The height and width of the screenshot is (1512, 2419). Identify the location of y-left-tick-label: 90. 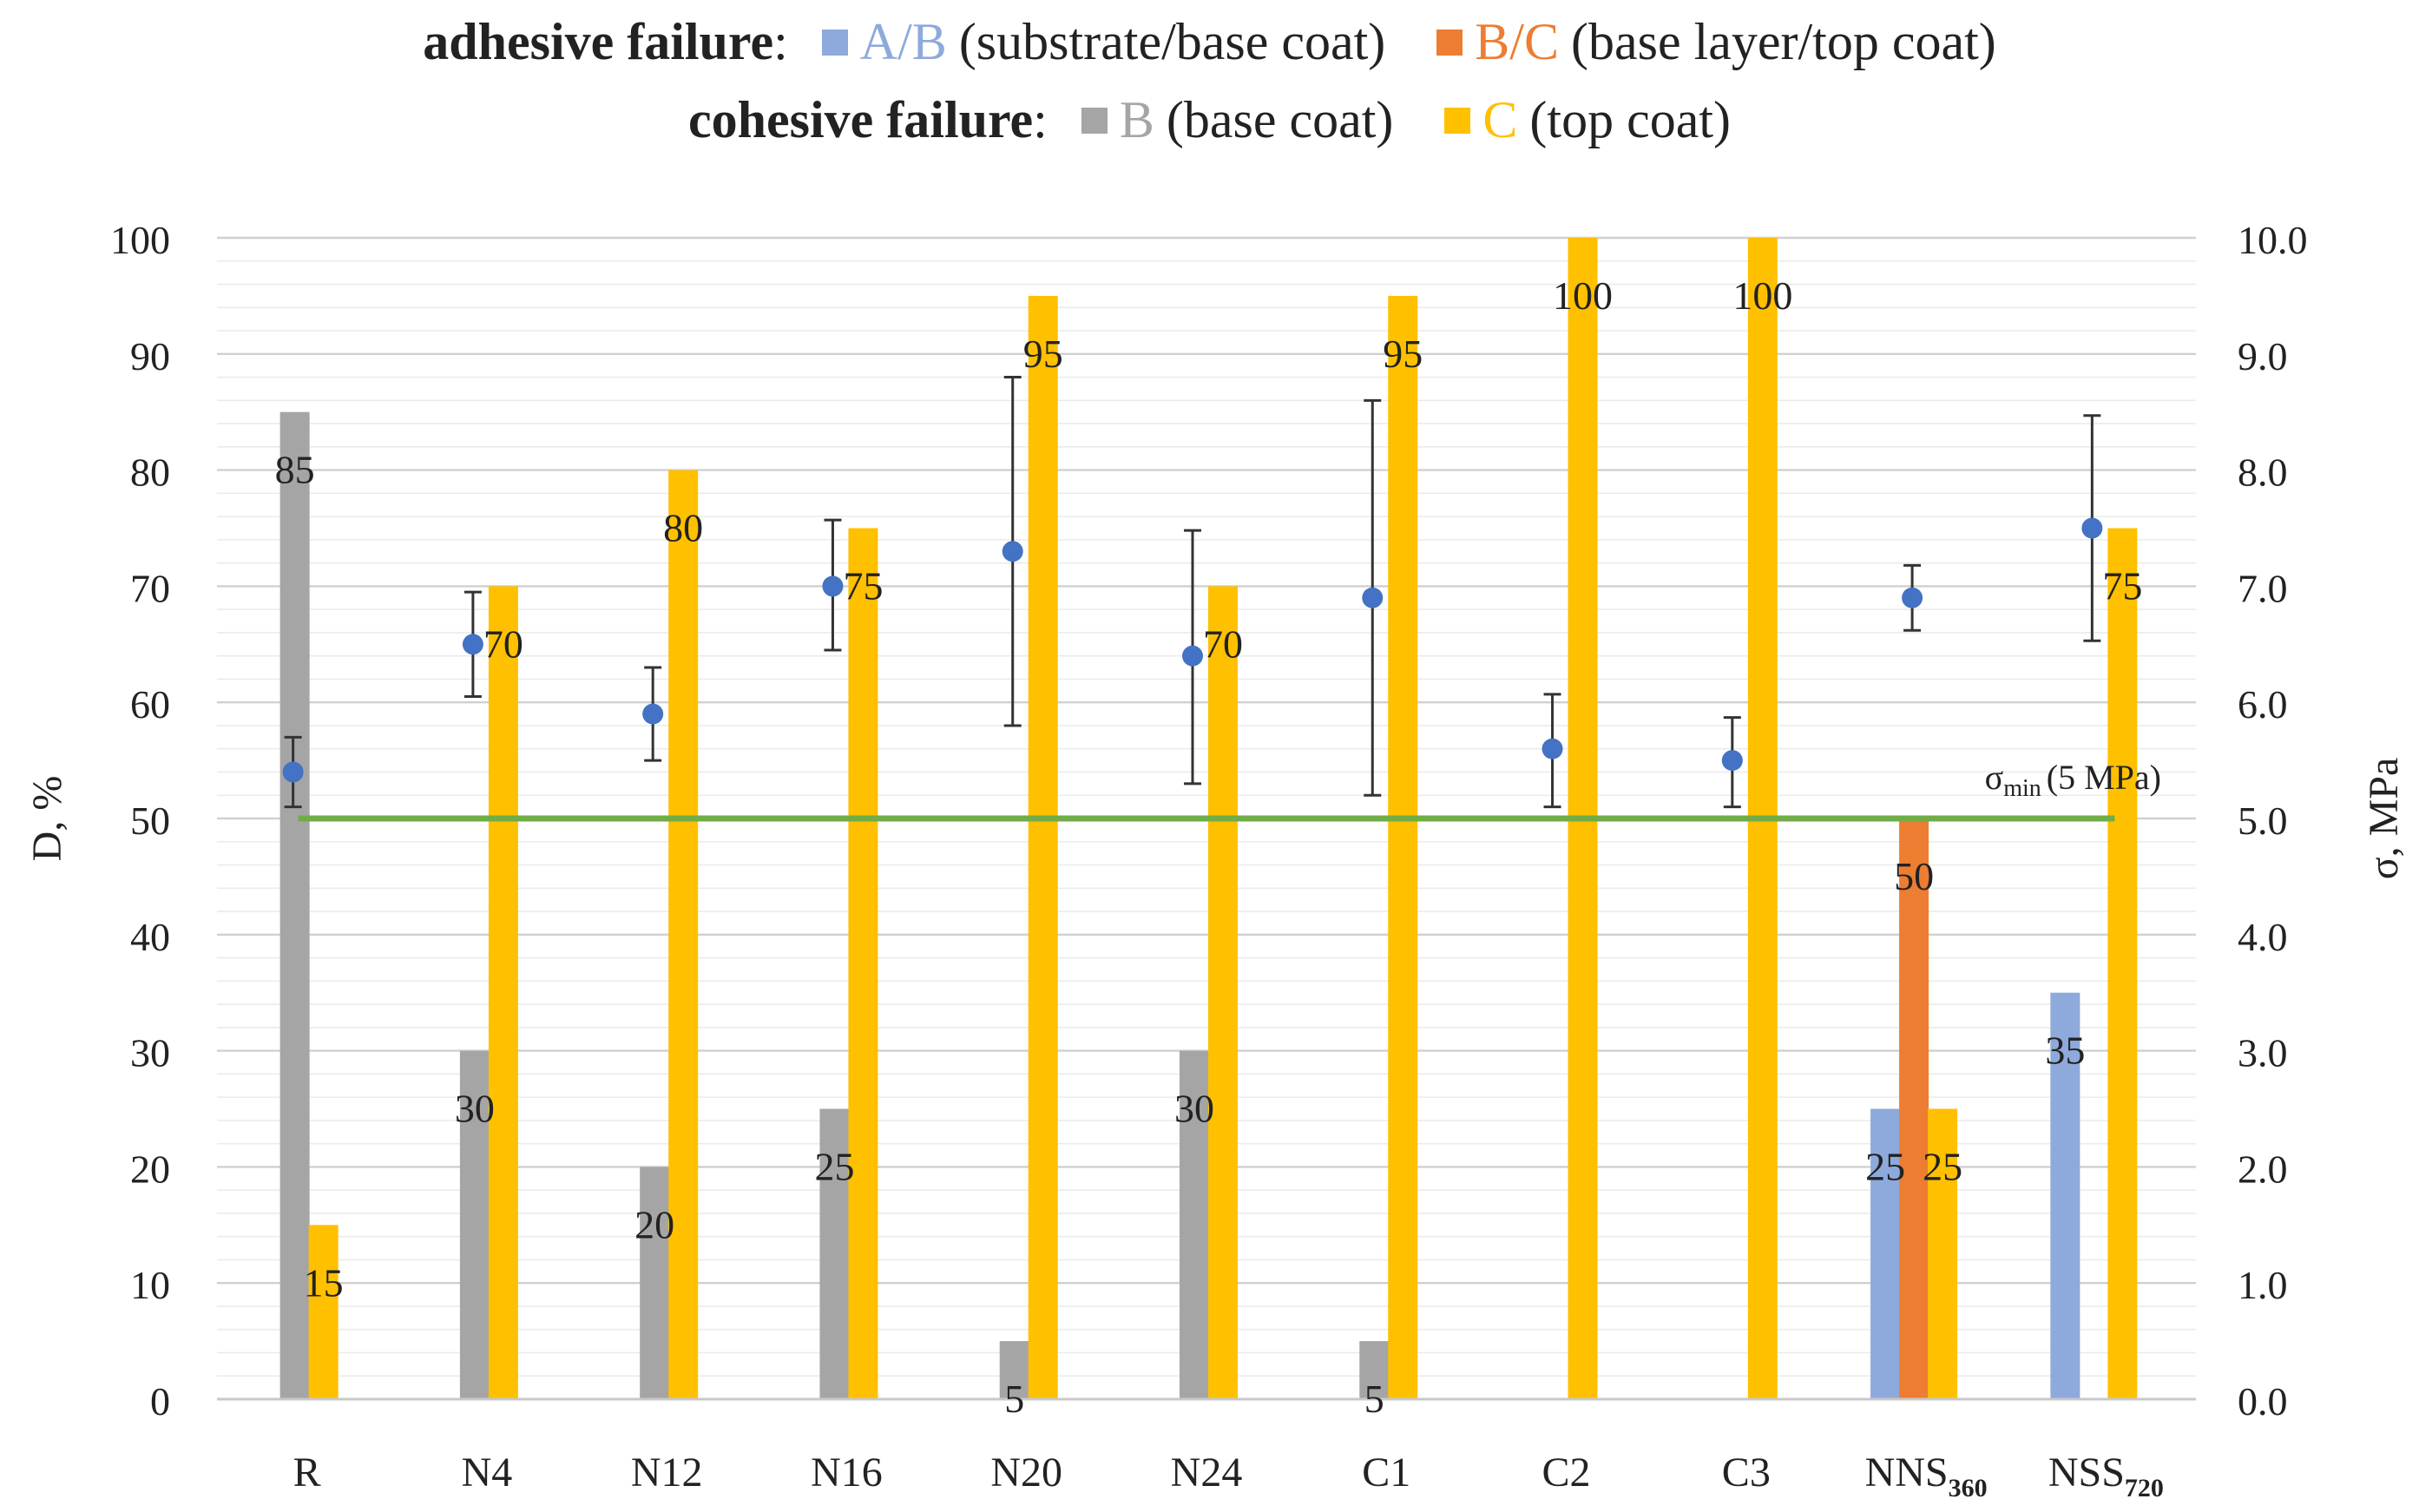
(150, 356).